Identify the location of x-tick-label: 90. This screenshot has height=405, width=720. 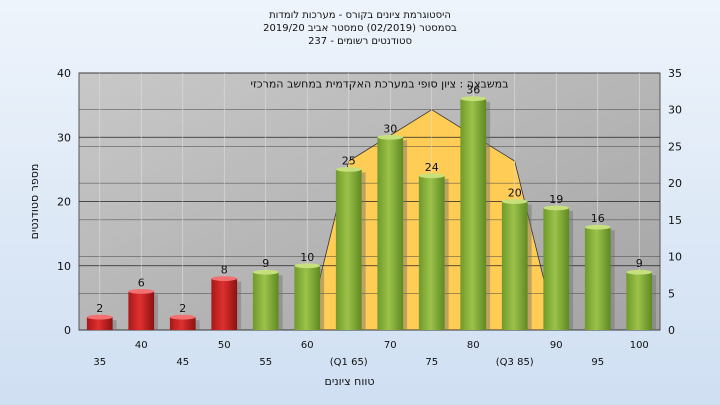
(556, 345).